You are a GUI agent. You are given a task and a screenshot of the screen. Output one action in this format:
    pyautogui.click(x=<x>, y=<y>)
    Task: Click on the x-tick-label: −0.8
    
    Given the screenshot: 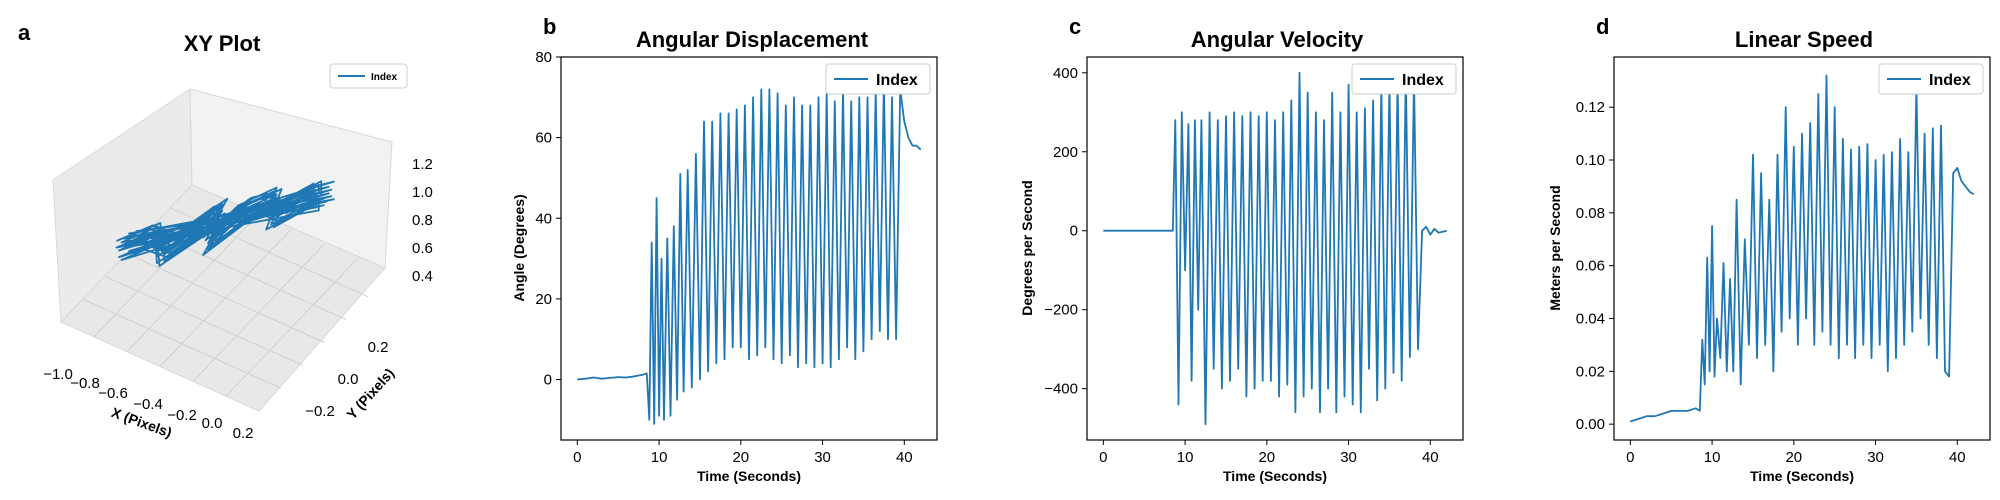 What is the action you would take?
    pyautogui.click(x=85, y=383)
    